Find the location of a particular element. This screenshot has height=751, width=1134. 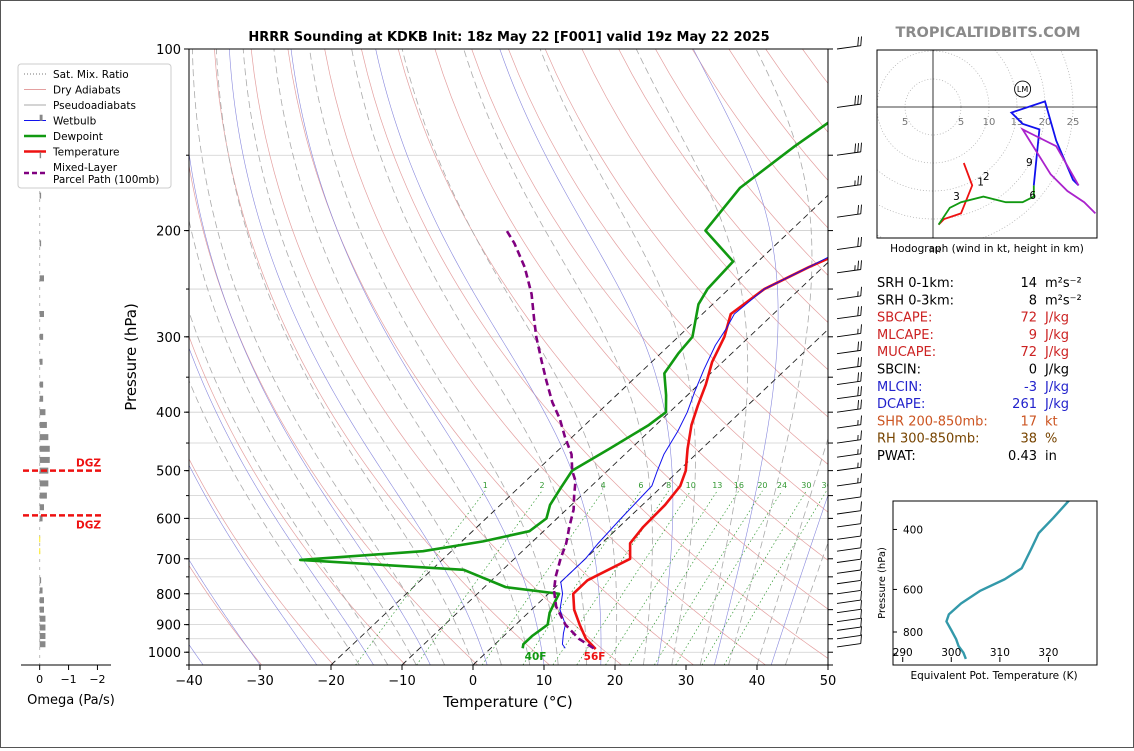

index-value: 8 is located at coordinates (1033, 300).